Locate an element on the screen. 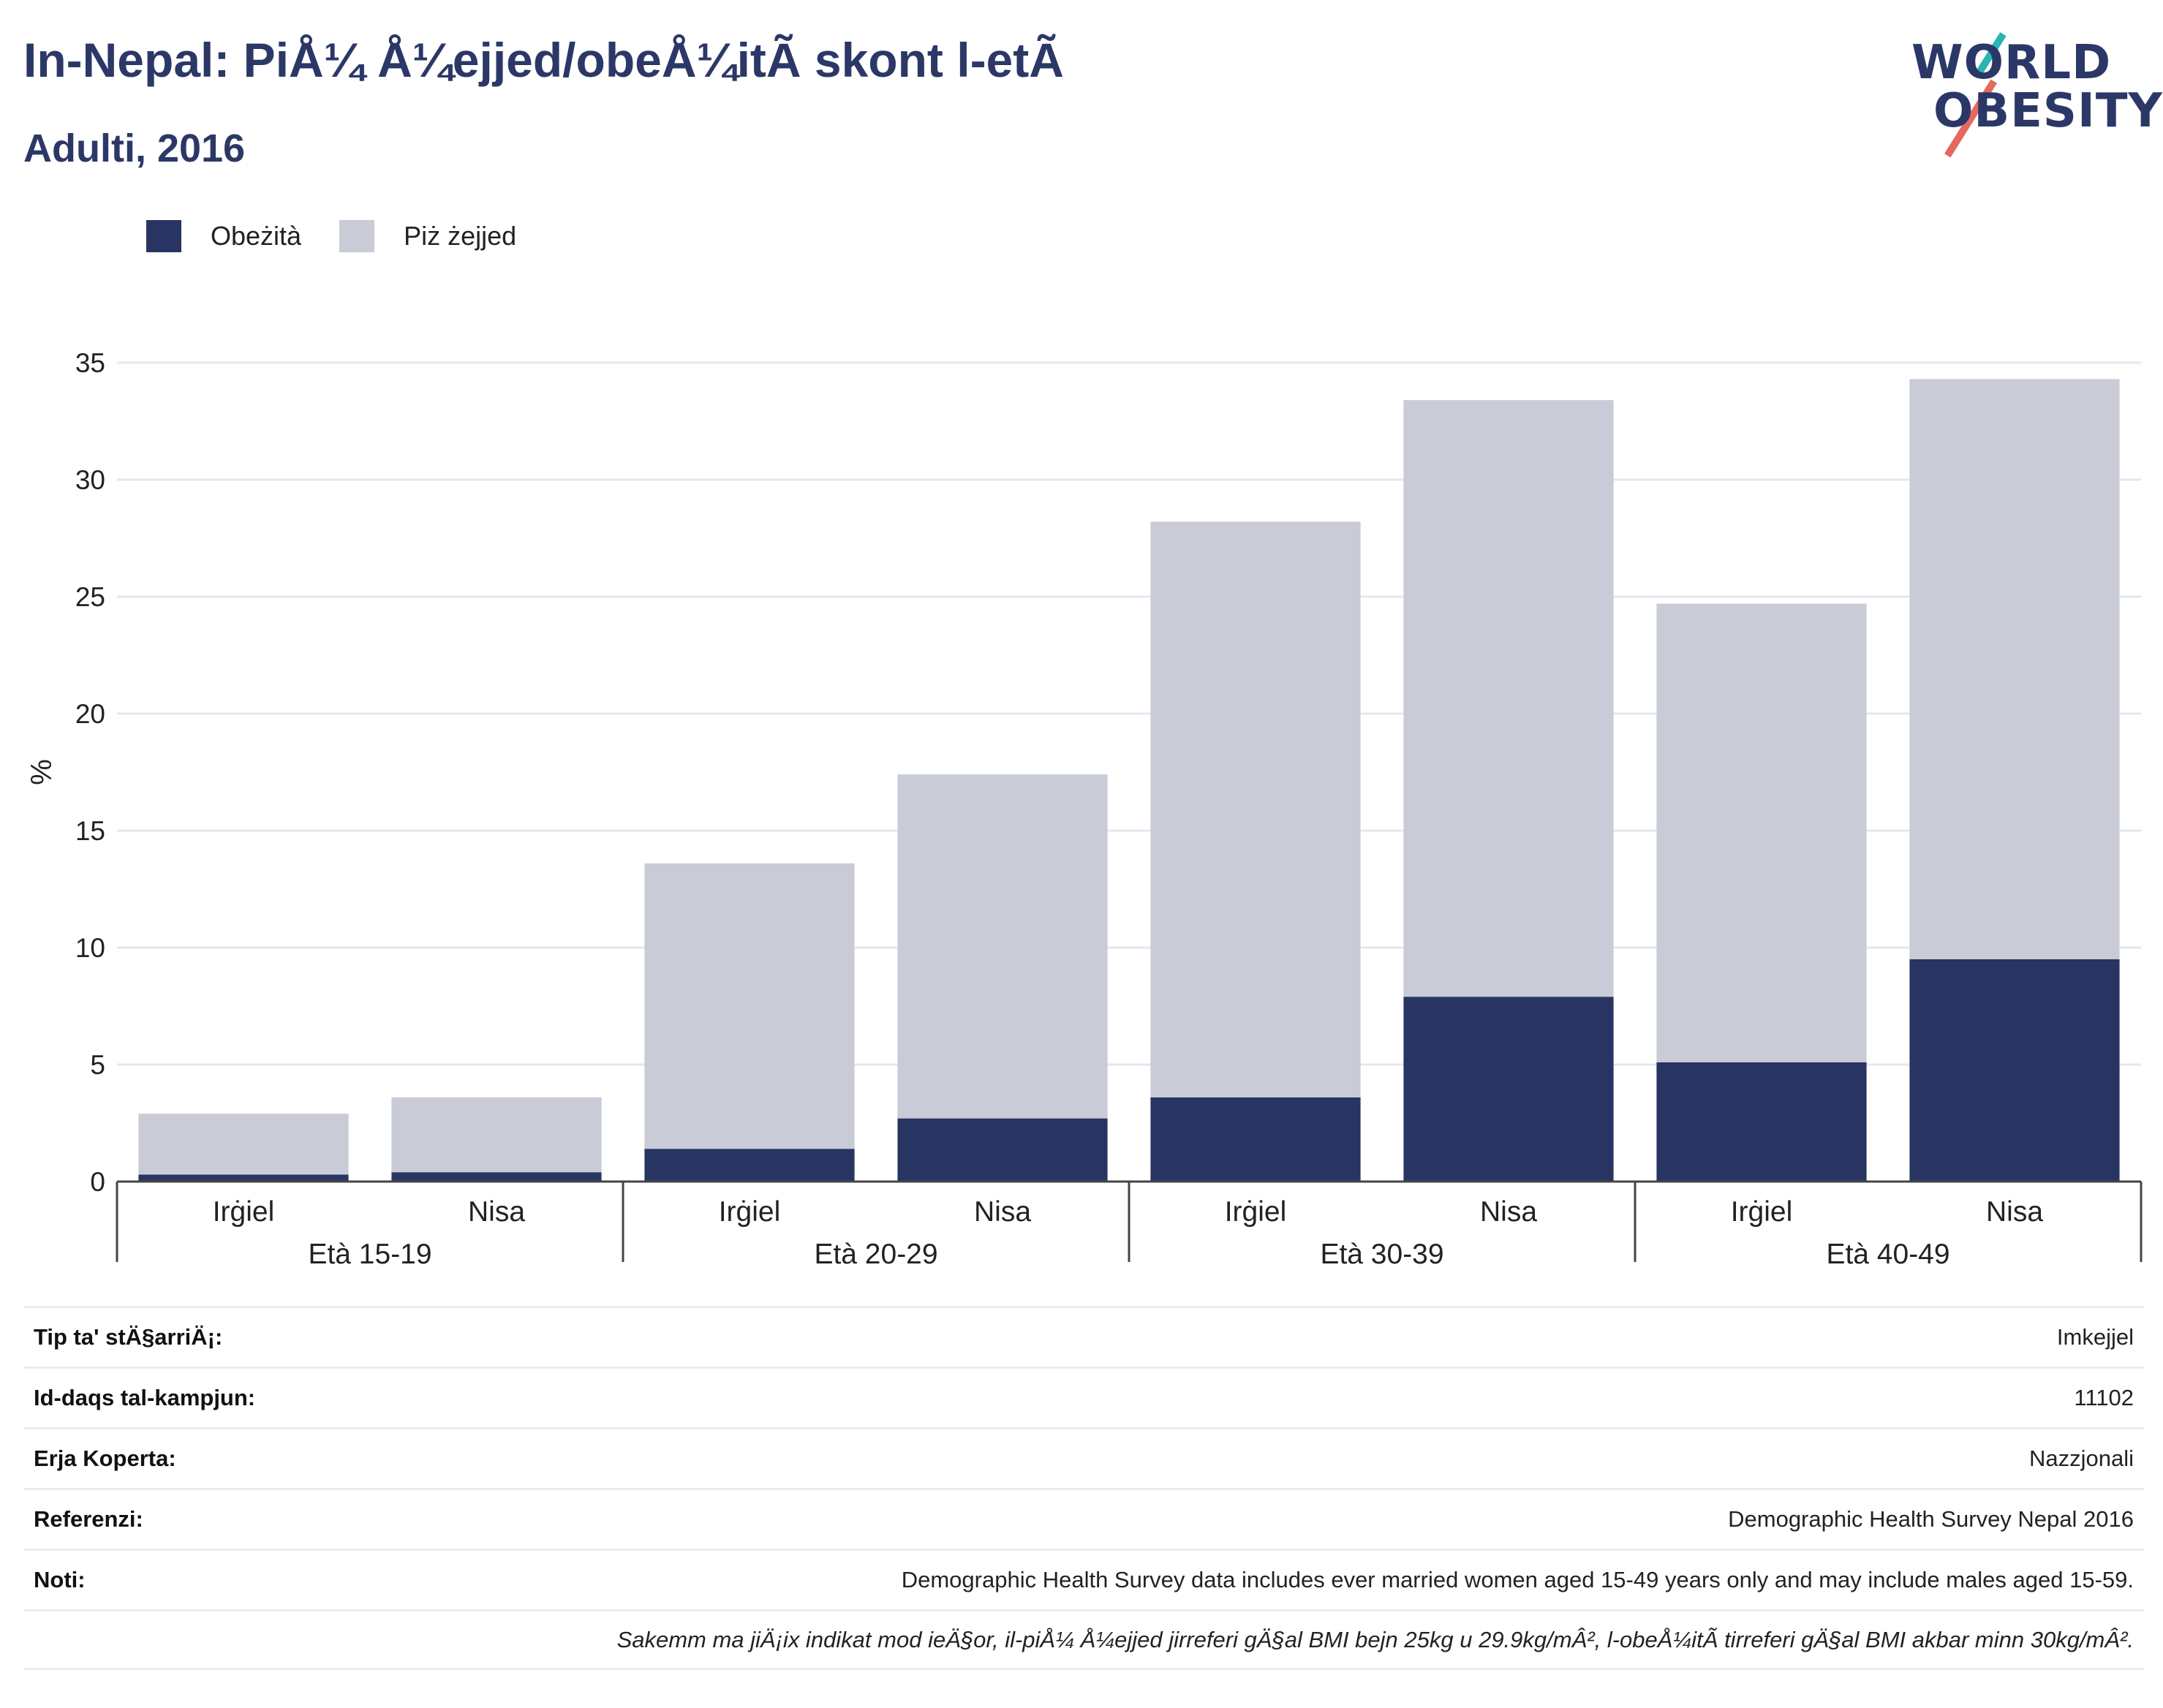  info-row-sample-size: Id-daqs tal-kampjun: 11102 is located at coordinates (1084, 1397).